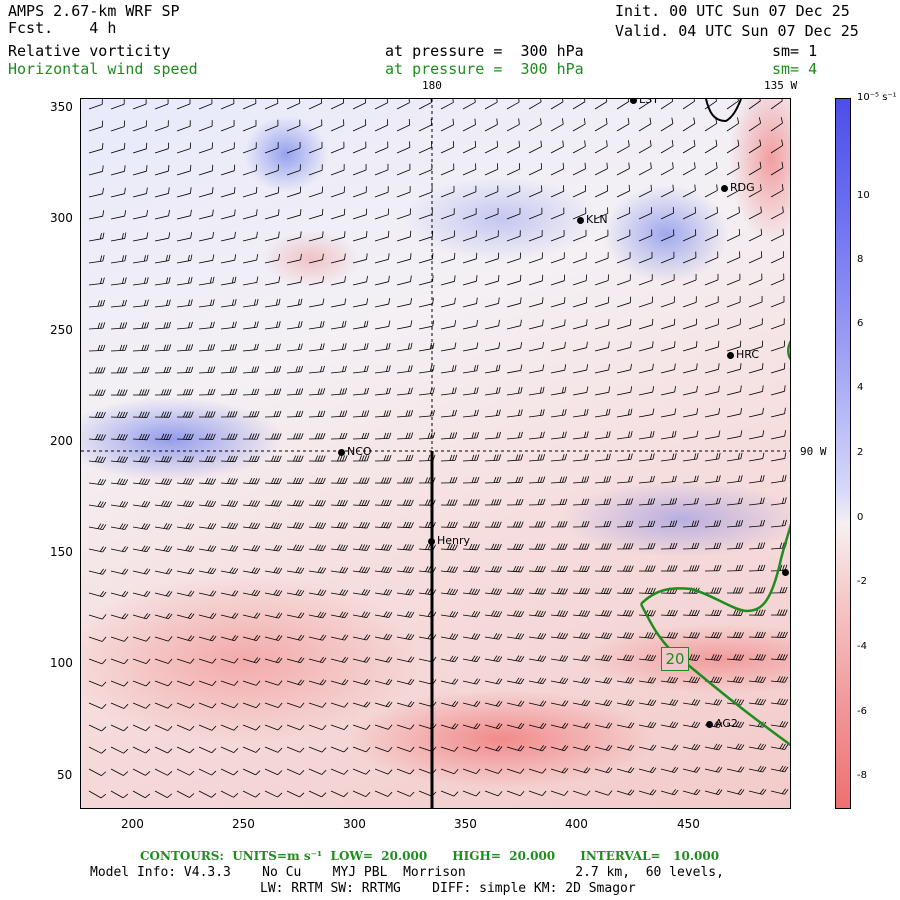  Describe the element at coordinates (449, 540) in the screenshot. I see `station-henry: Henry` at that location.